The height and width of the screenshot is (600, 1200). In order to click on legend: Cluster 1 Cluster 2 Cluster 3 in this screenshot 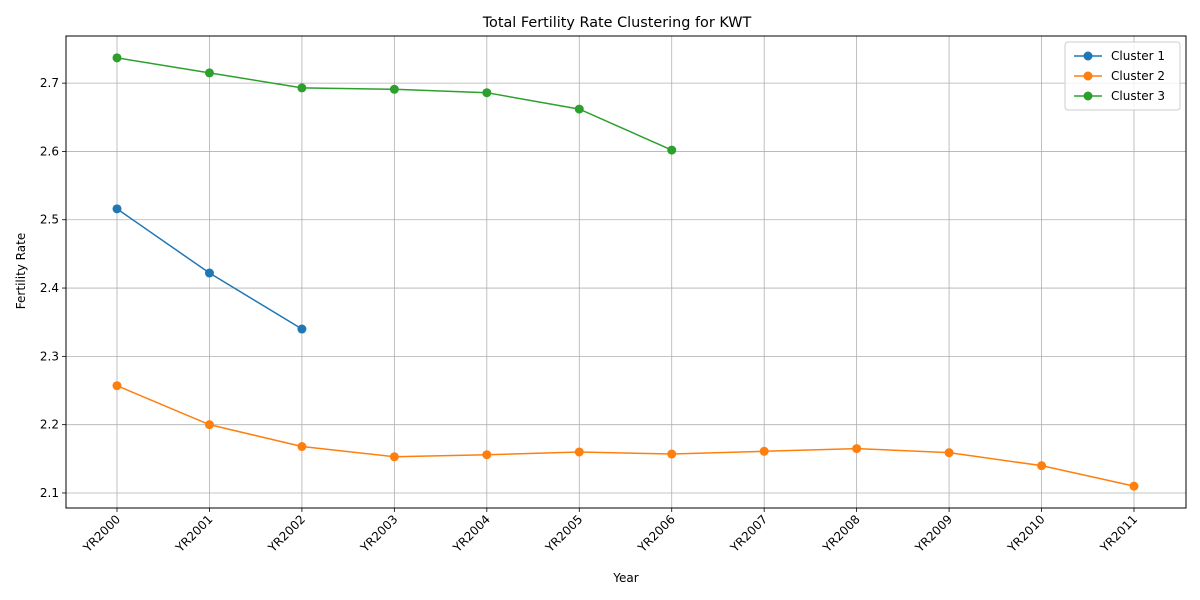, I will do `click(1122, 76)`.